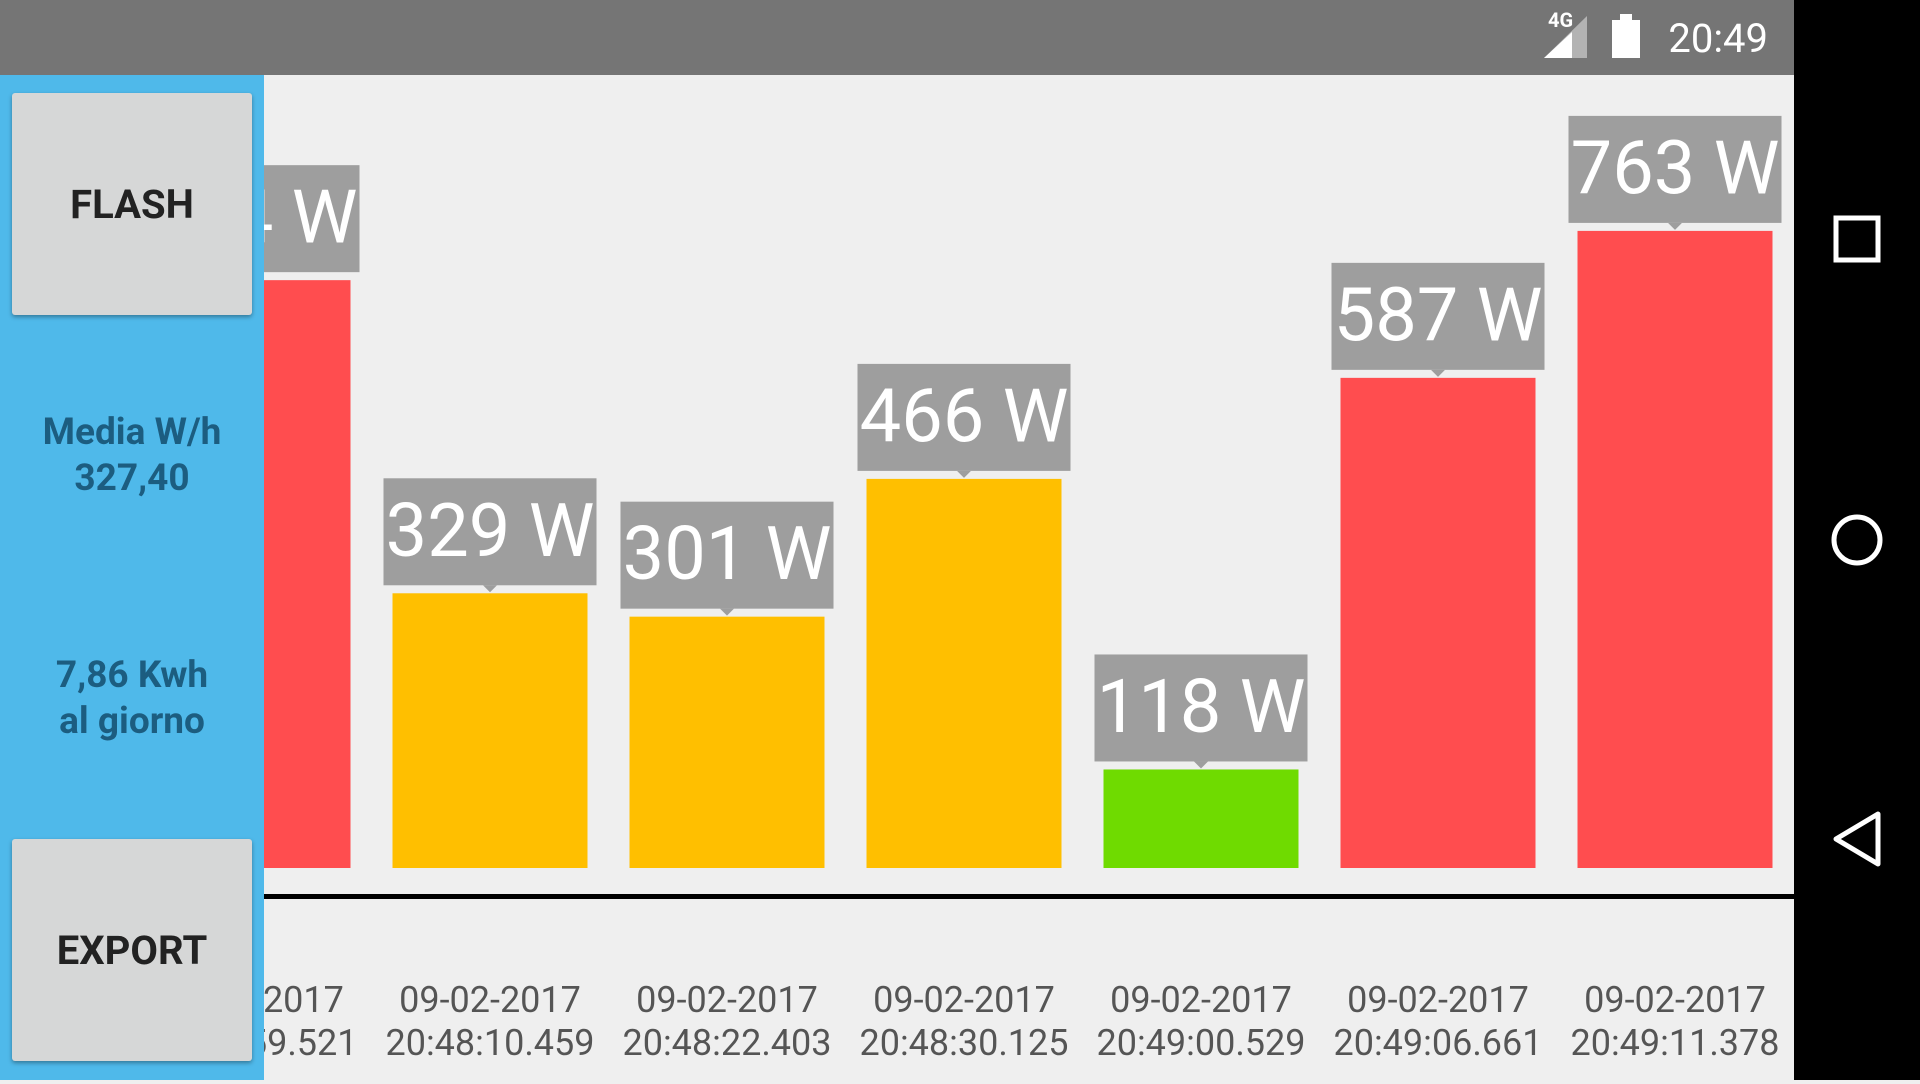 The height and width of the screenshot is (1084, 1920). I want to click on x-tick-label: 20:49:06.661, so click(1437, 1043).